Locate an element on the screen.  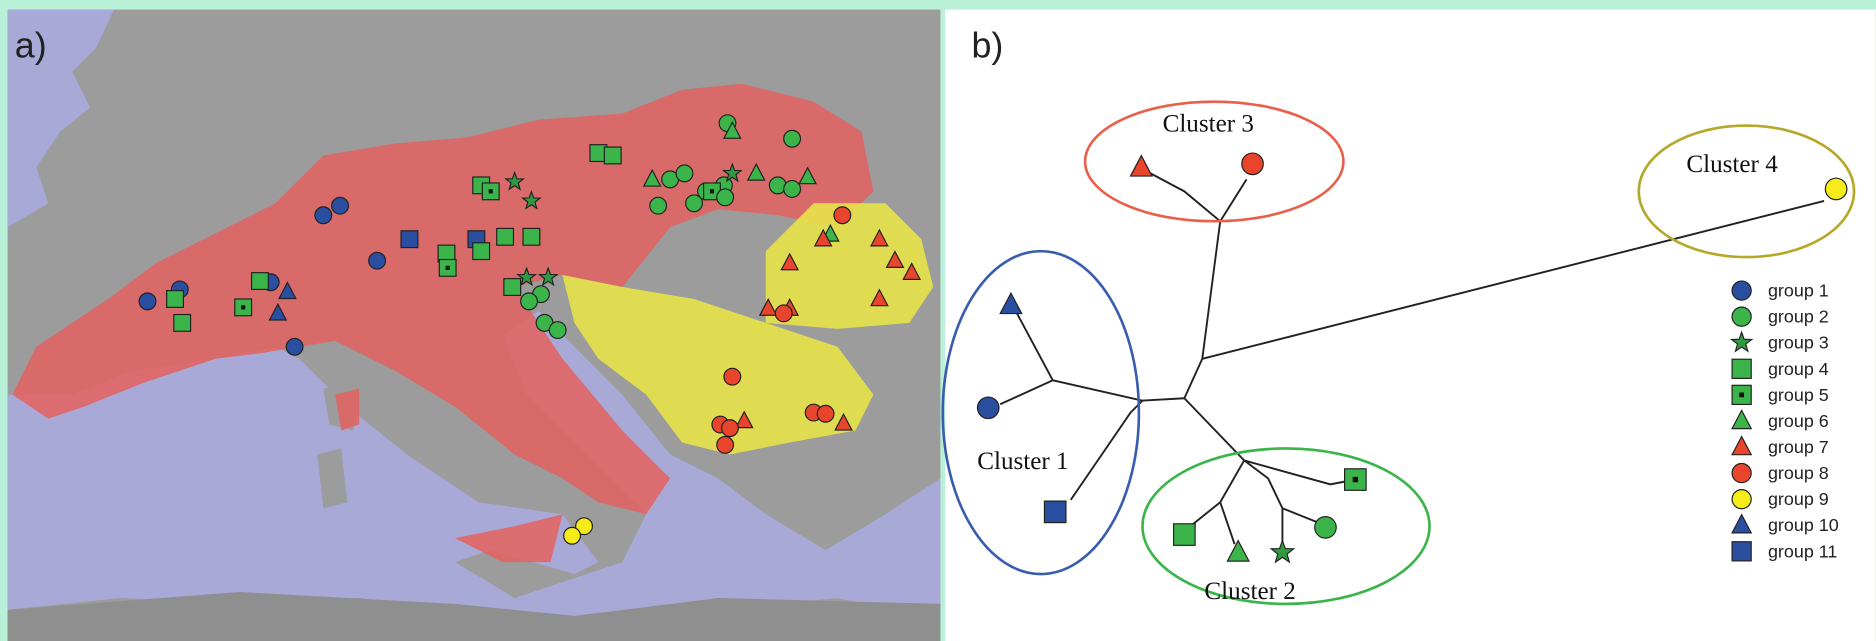
legend-label: group 7 is located at coordinates (1798, 447).